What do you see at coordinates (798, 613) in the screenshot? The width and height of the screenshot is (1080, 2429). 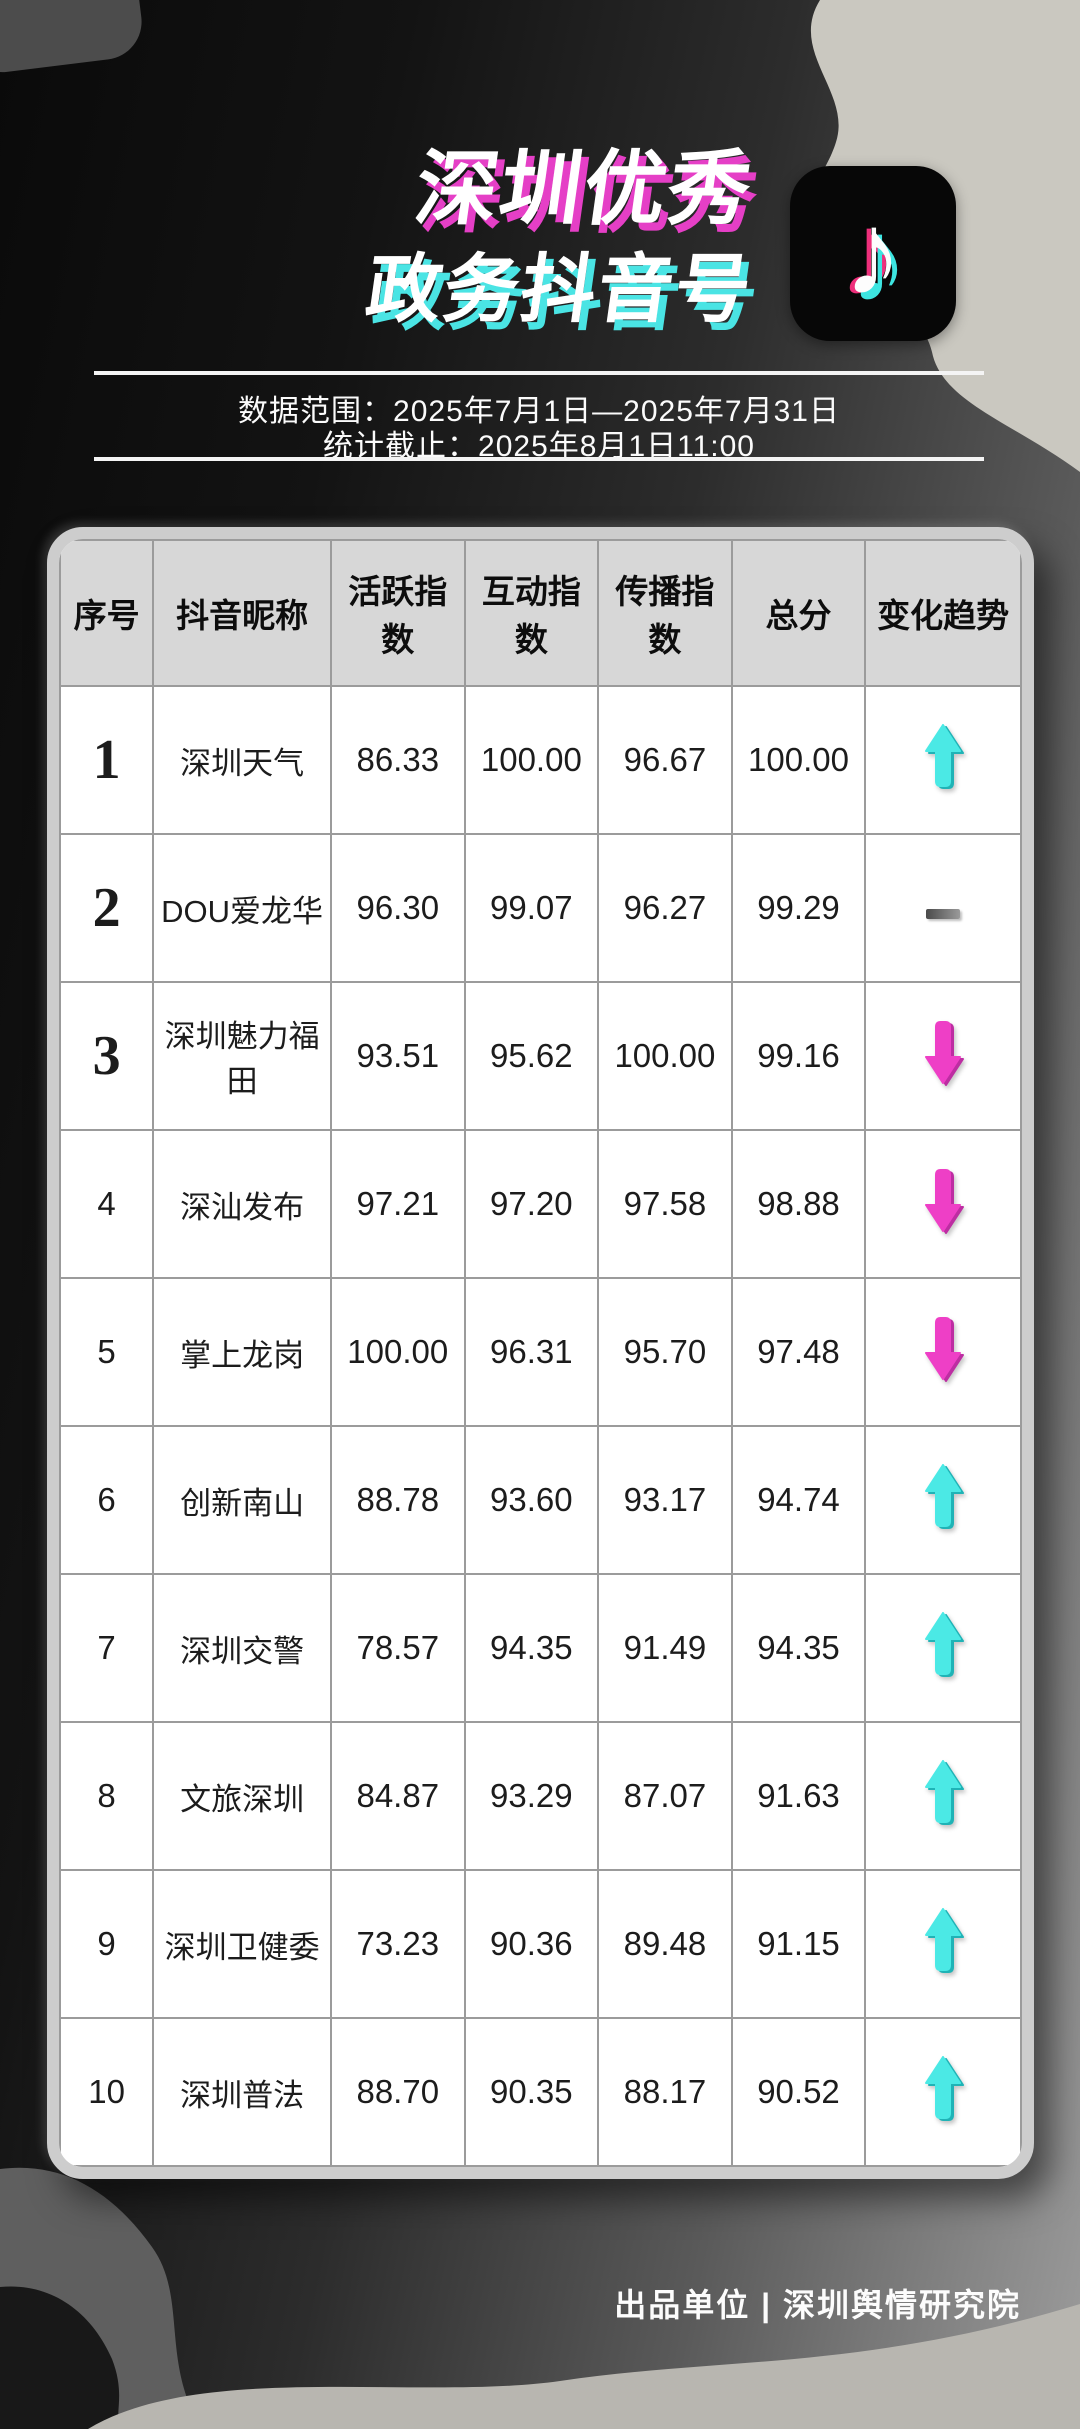 I see `column-header-5: 总分` at bounding box center [798, 613].